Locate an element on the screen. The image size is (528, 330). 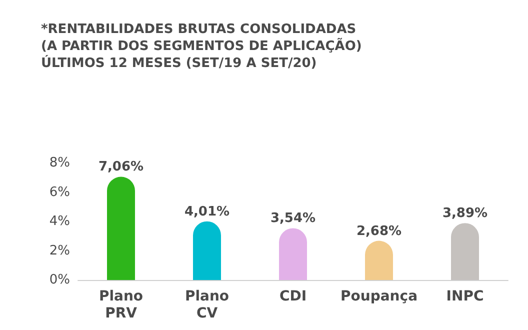
x-tick-label: CDI is located at coordinates (293, 296).